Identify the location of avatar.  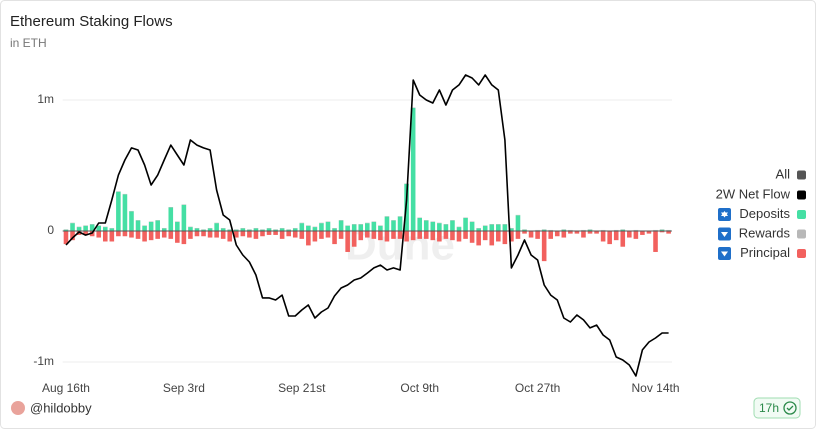
(18, 408).